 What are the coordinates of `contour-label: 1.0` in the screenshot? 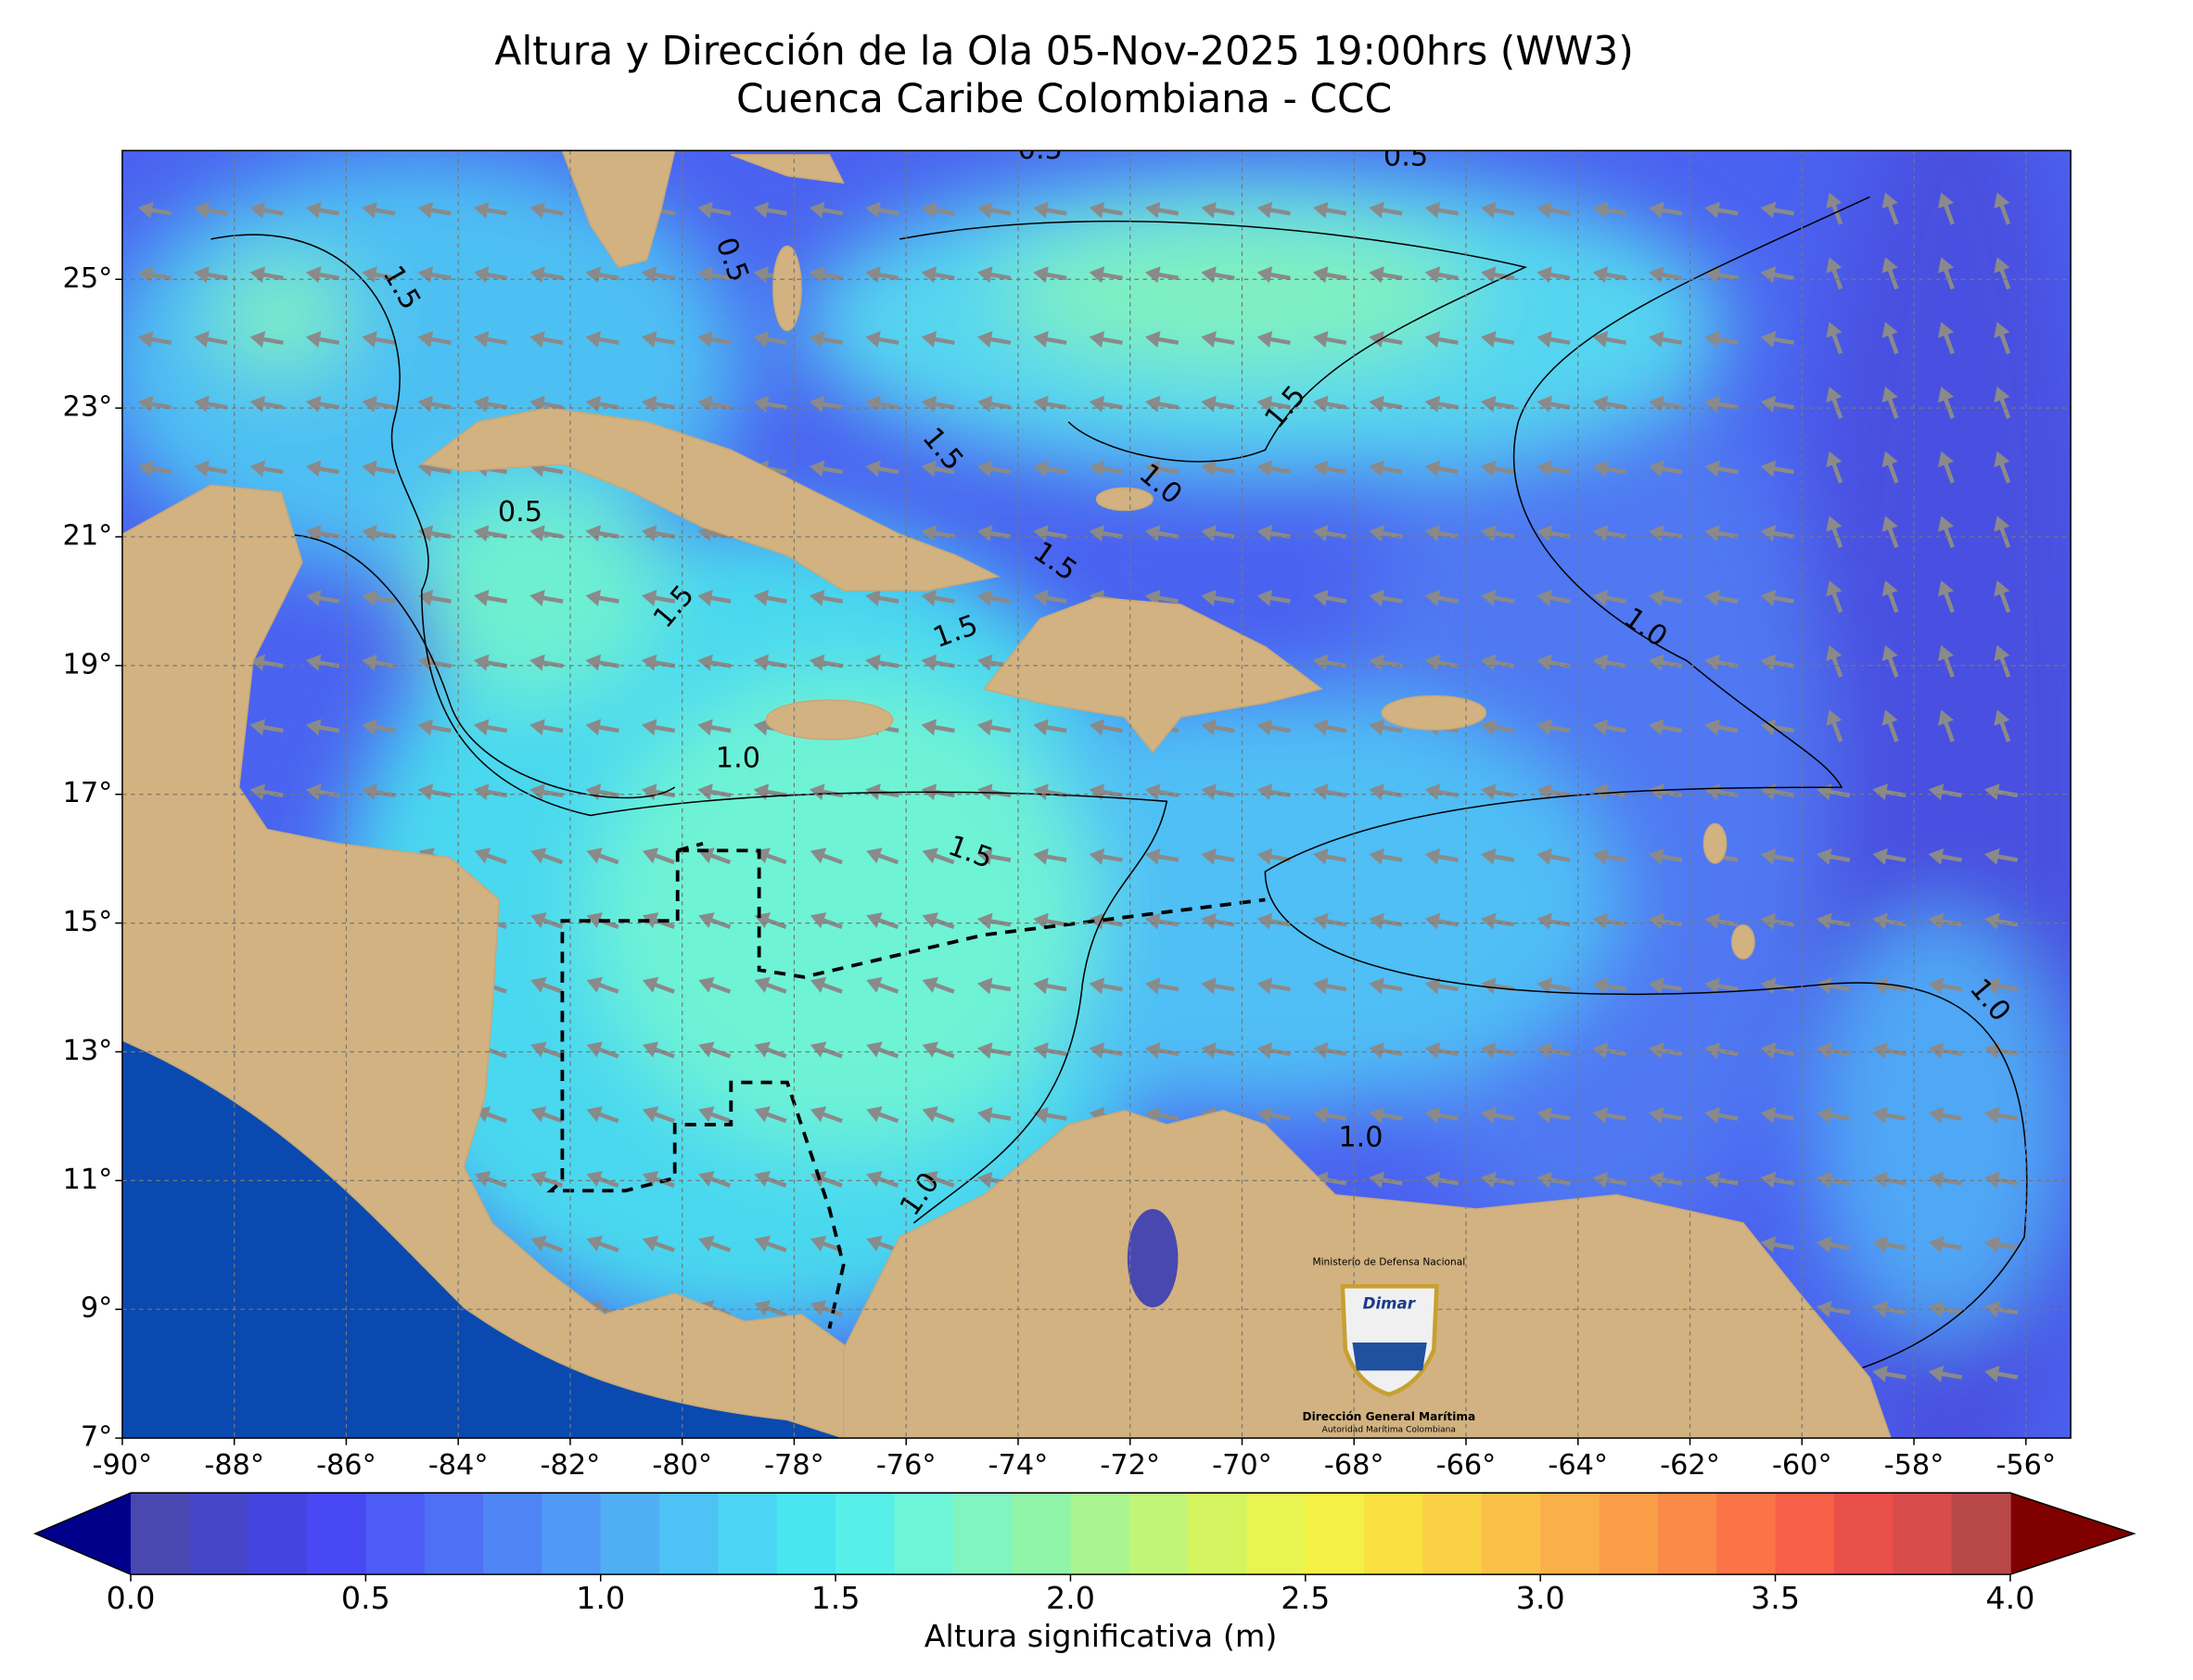 It's located at (1360, 1138).